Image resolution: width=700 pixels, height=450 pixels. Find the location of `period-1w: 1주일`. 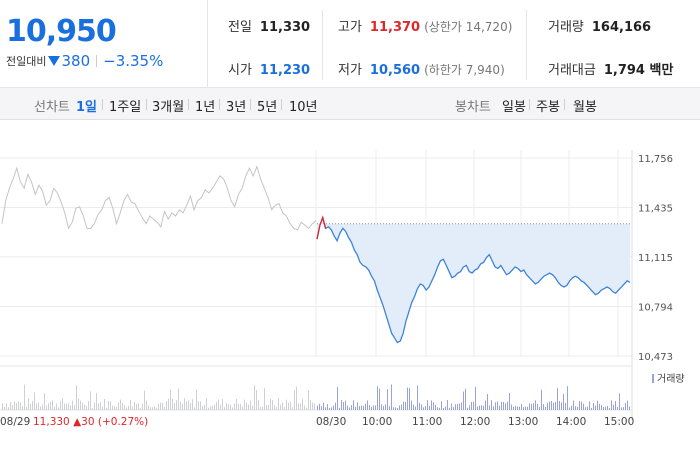

period-1w: 1주일 is located at coordinates (125, 107).